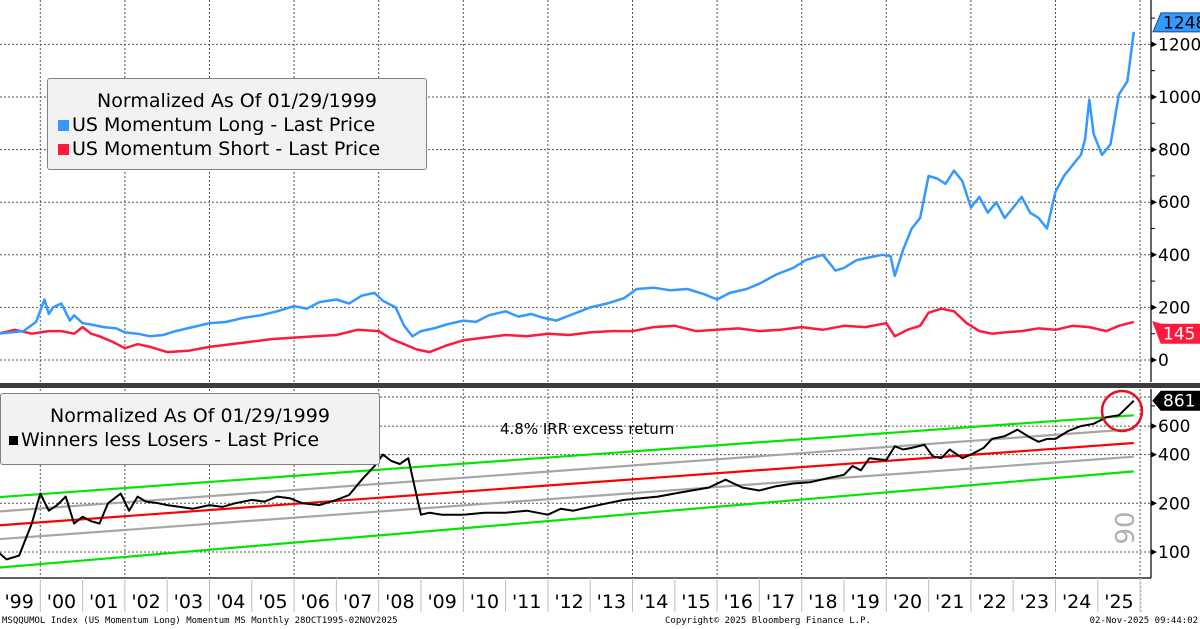  I want to click on series-line-momentum-short, so click(567, 330).